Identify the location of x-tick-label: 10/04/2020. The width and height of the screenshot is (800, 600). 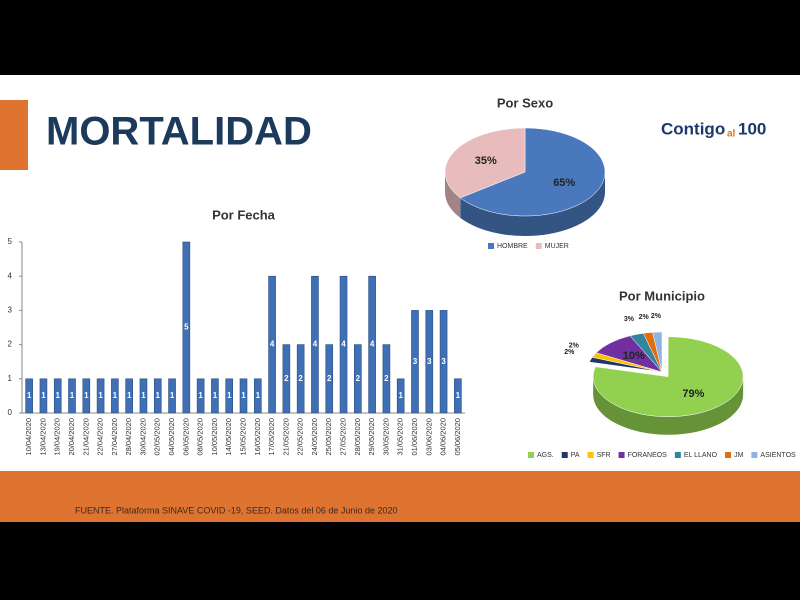
(28, 437).